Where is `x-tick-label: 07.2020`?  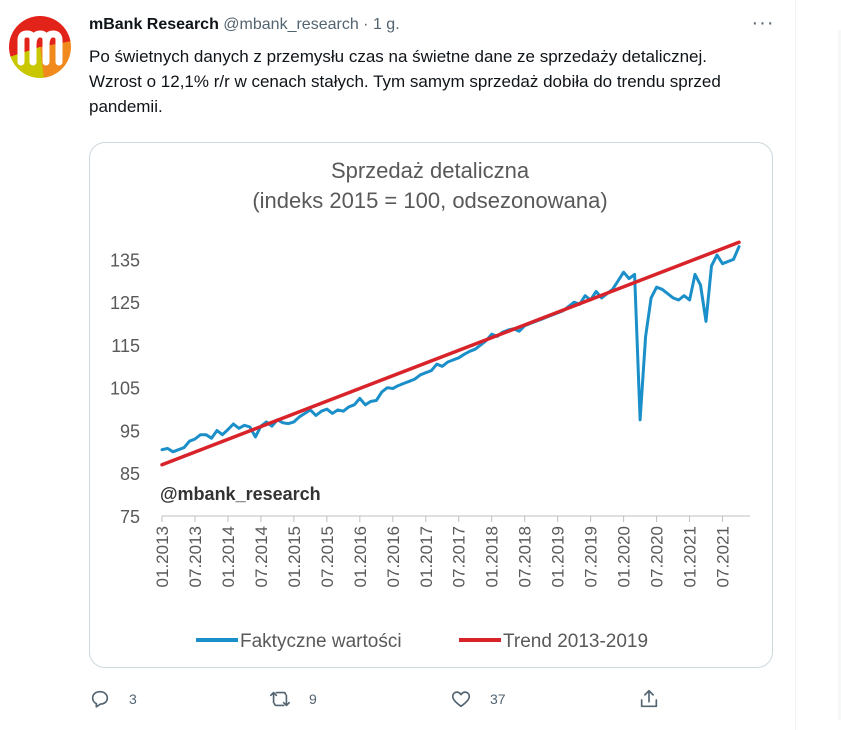
x-tick-label: 07.2020 is located at coordinates (657, 556).